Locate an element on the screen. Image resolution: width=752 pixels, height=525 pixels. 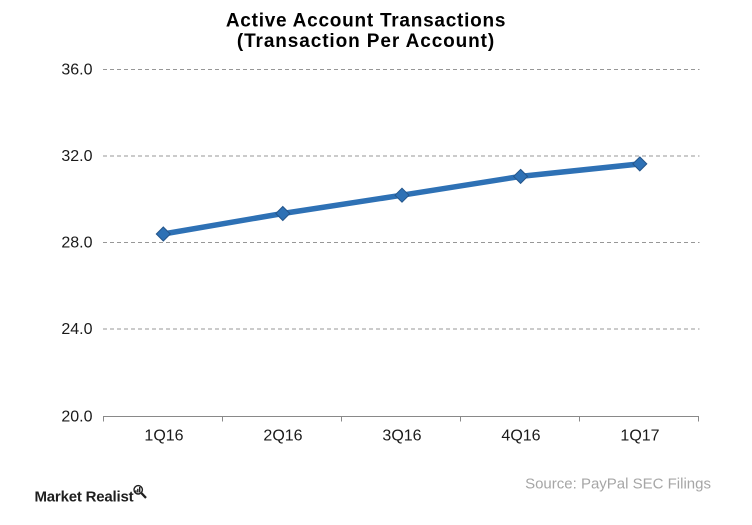
svg-text: Market Realist is located at coordinates (84, 496).